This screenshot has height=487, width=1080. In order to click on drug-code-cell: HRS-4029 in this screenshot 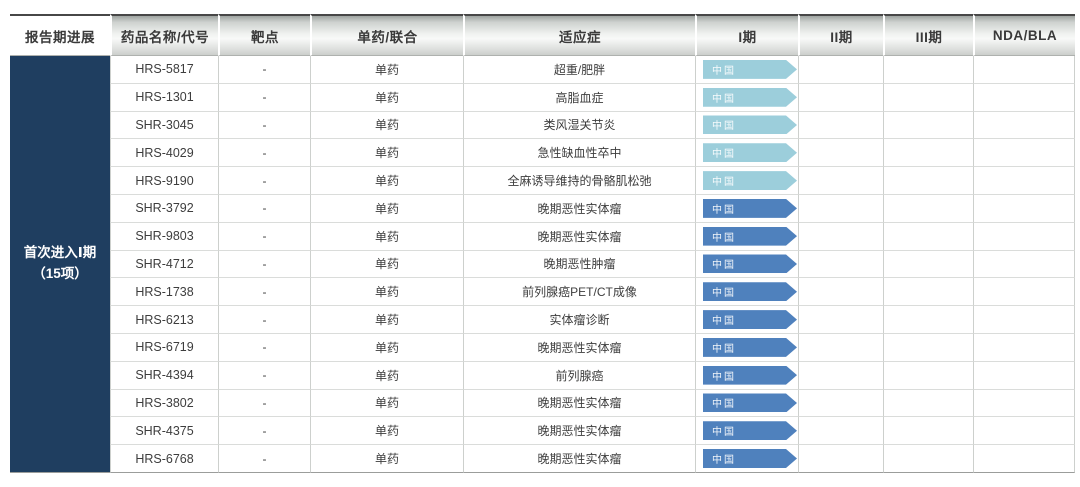, I will do `click(164, 153)`.